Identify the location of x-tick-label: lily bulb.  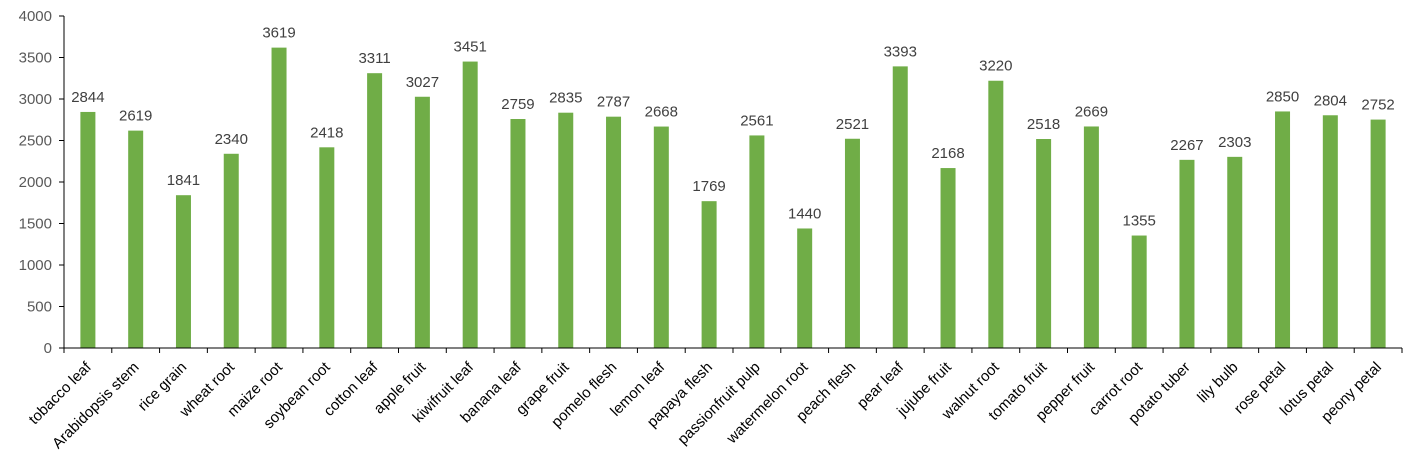
(1217, 382).